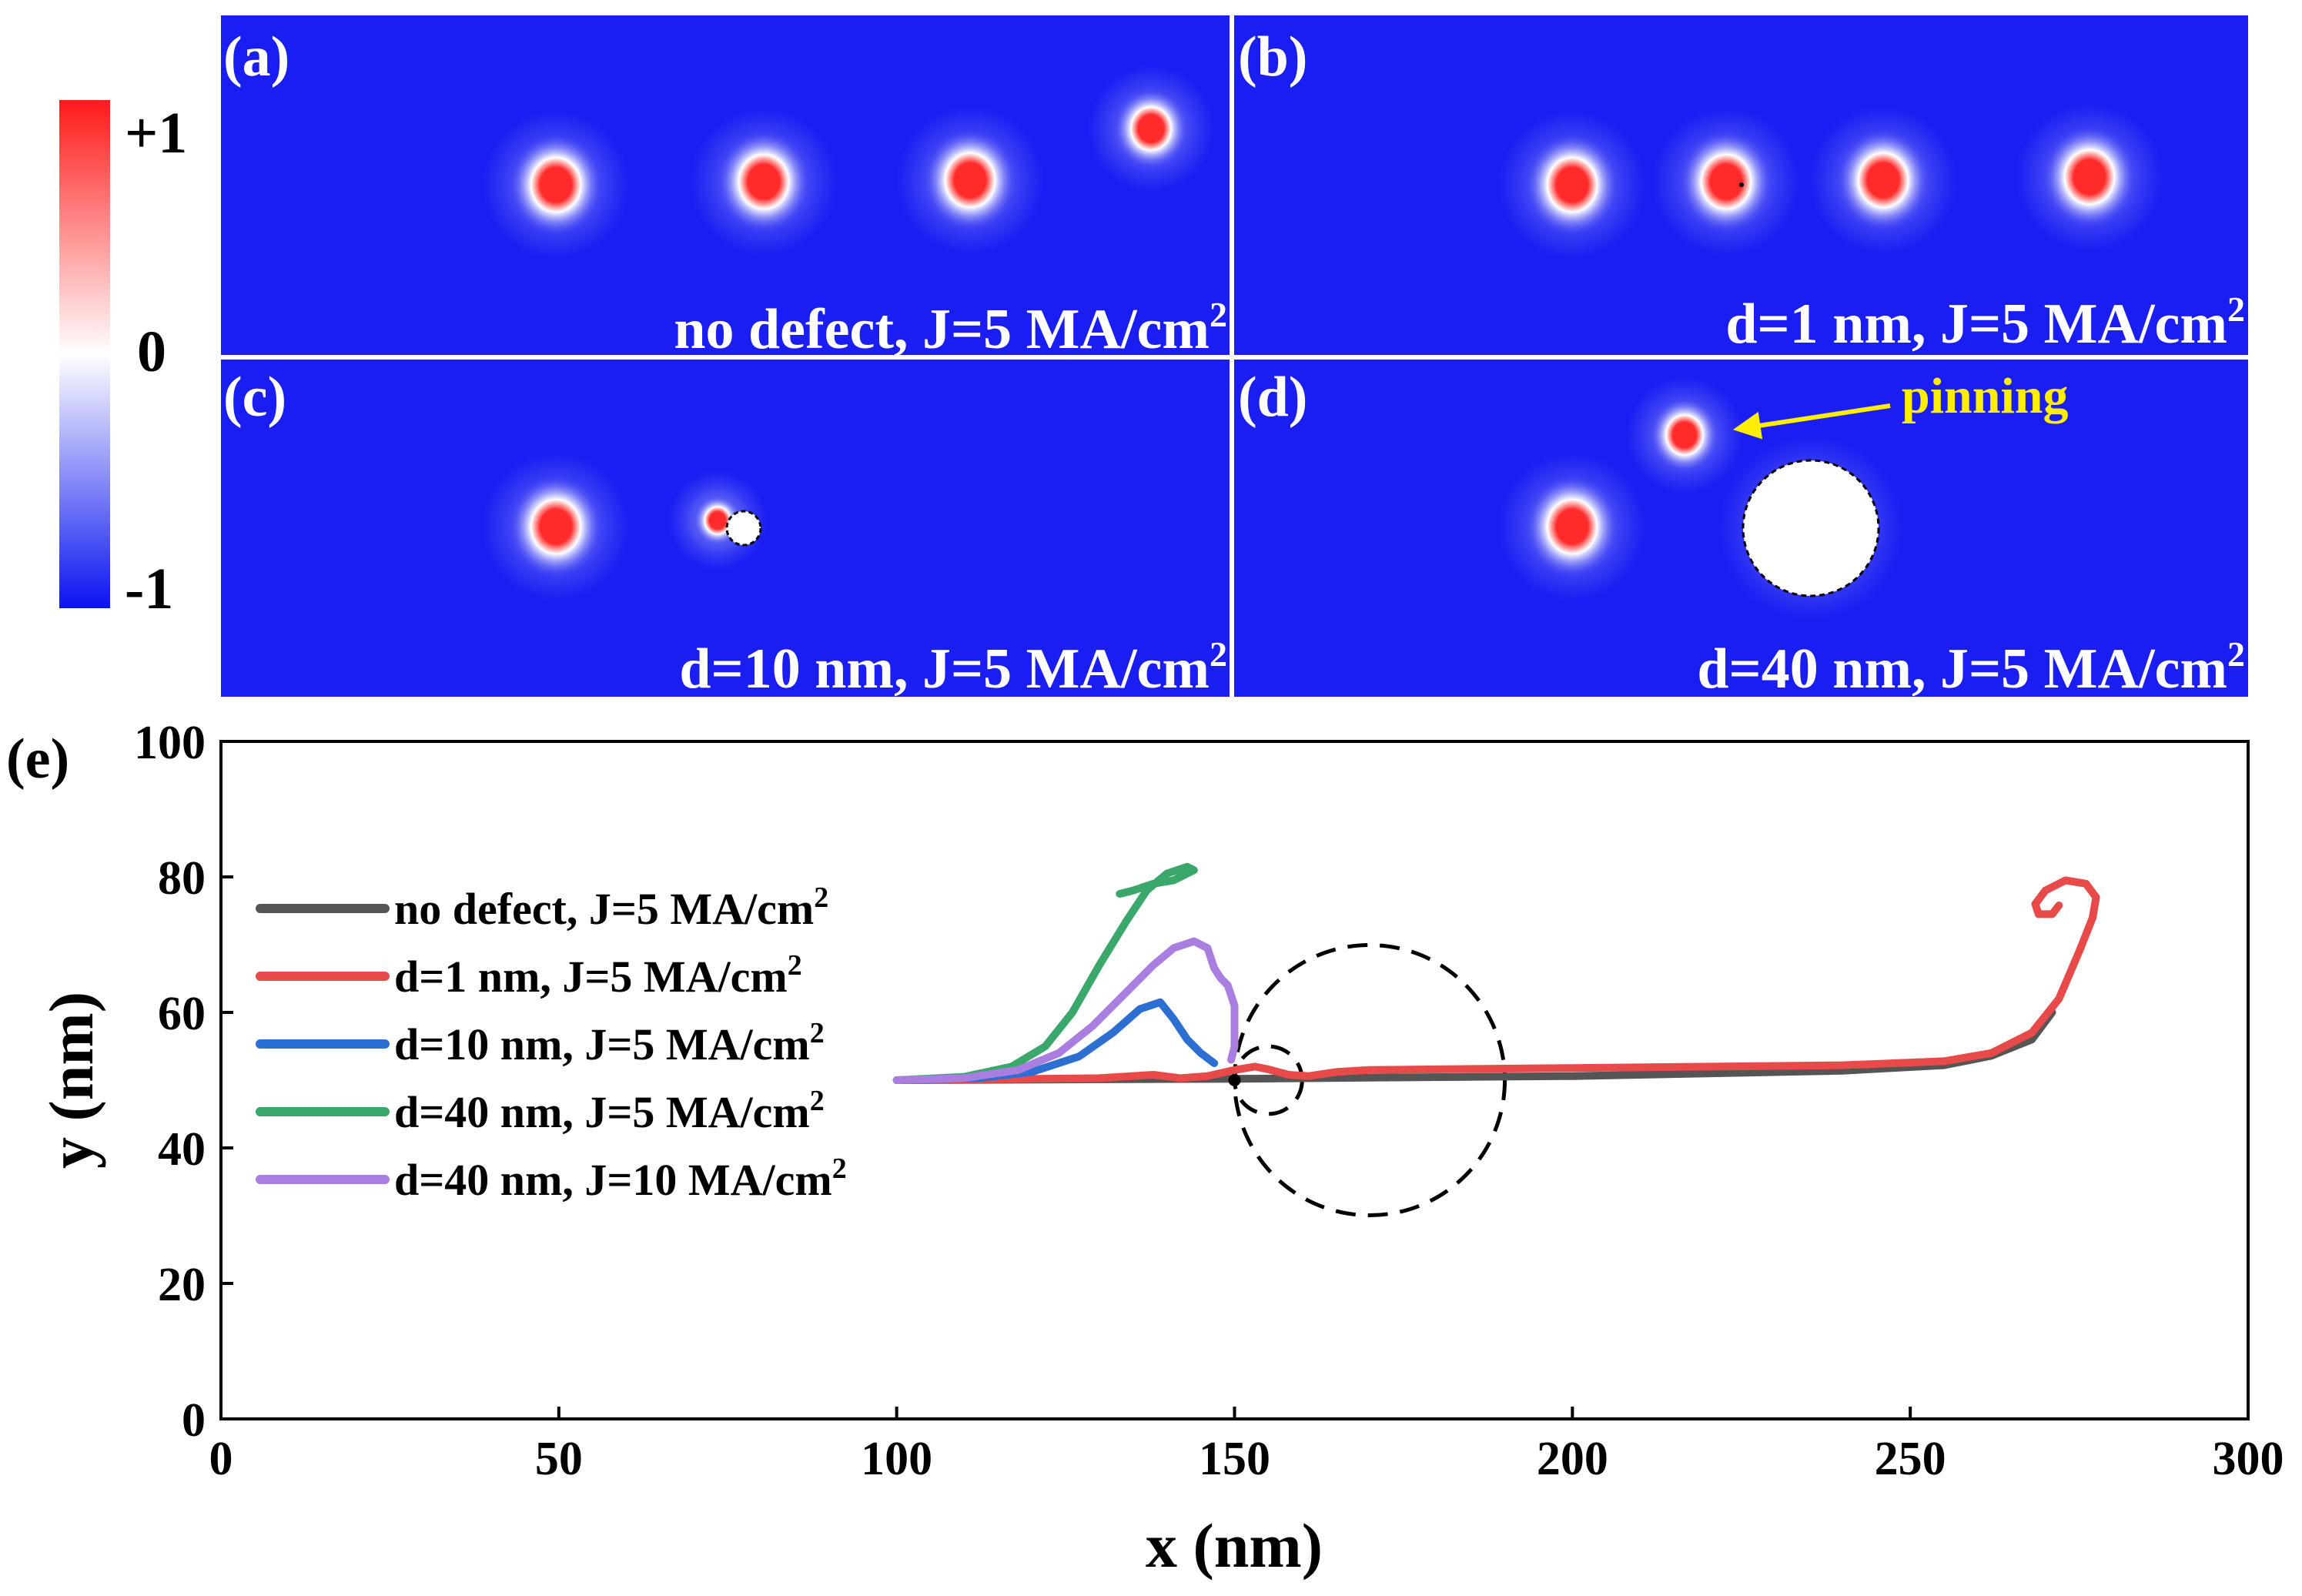 The image size is (2302, 1596). I want to click on y-tick-label: 60, so click(182, 1014).